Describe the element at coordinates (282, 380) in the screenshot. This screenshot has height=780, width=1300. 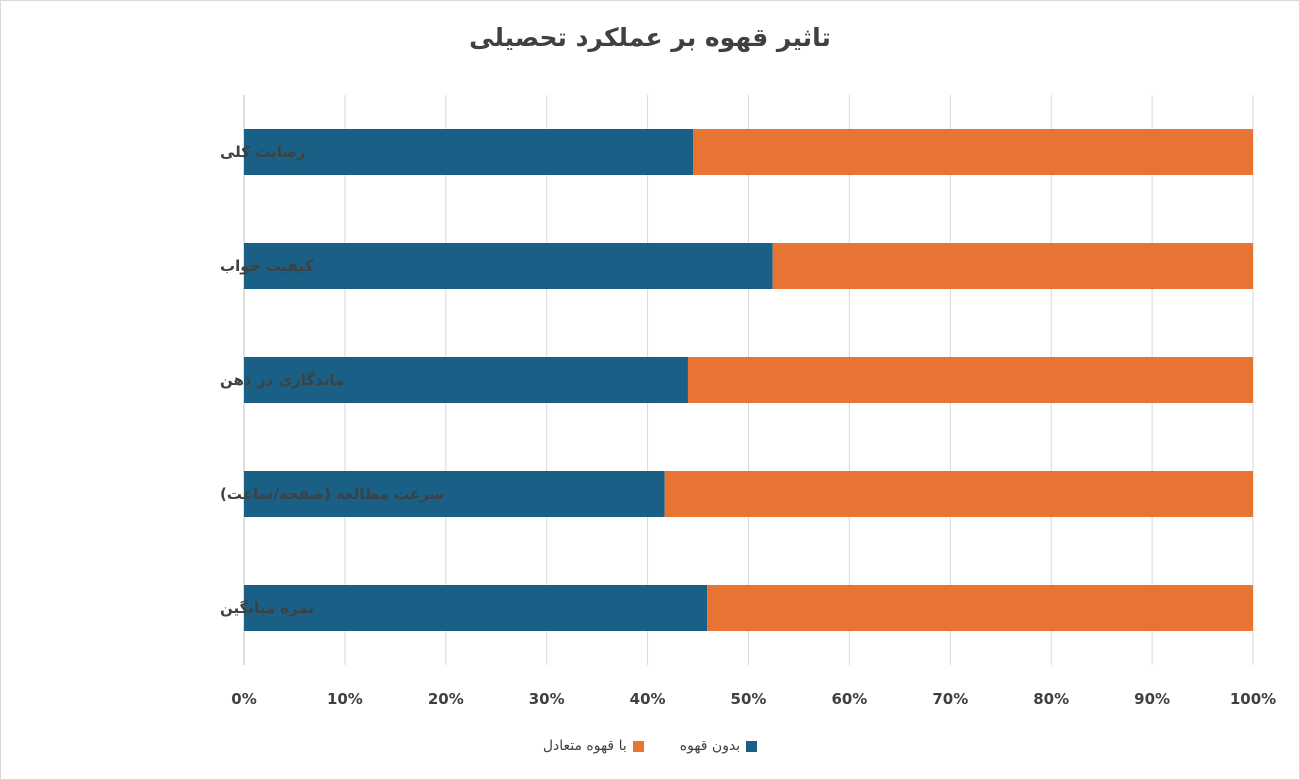
I see `category-label: ماندگاری در ذهن` at that location.